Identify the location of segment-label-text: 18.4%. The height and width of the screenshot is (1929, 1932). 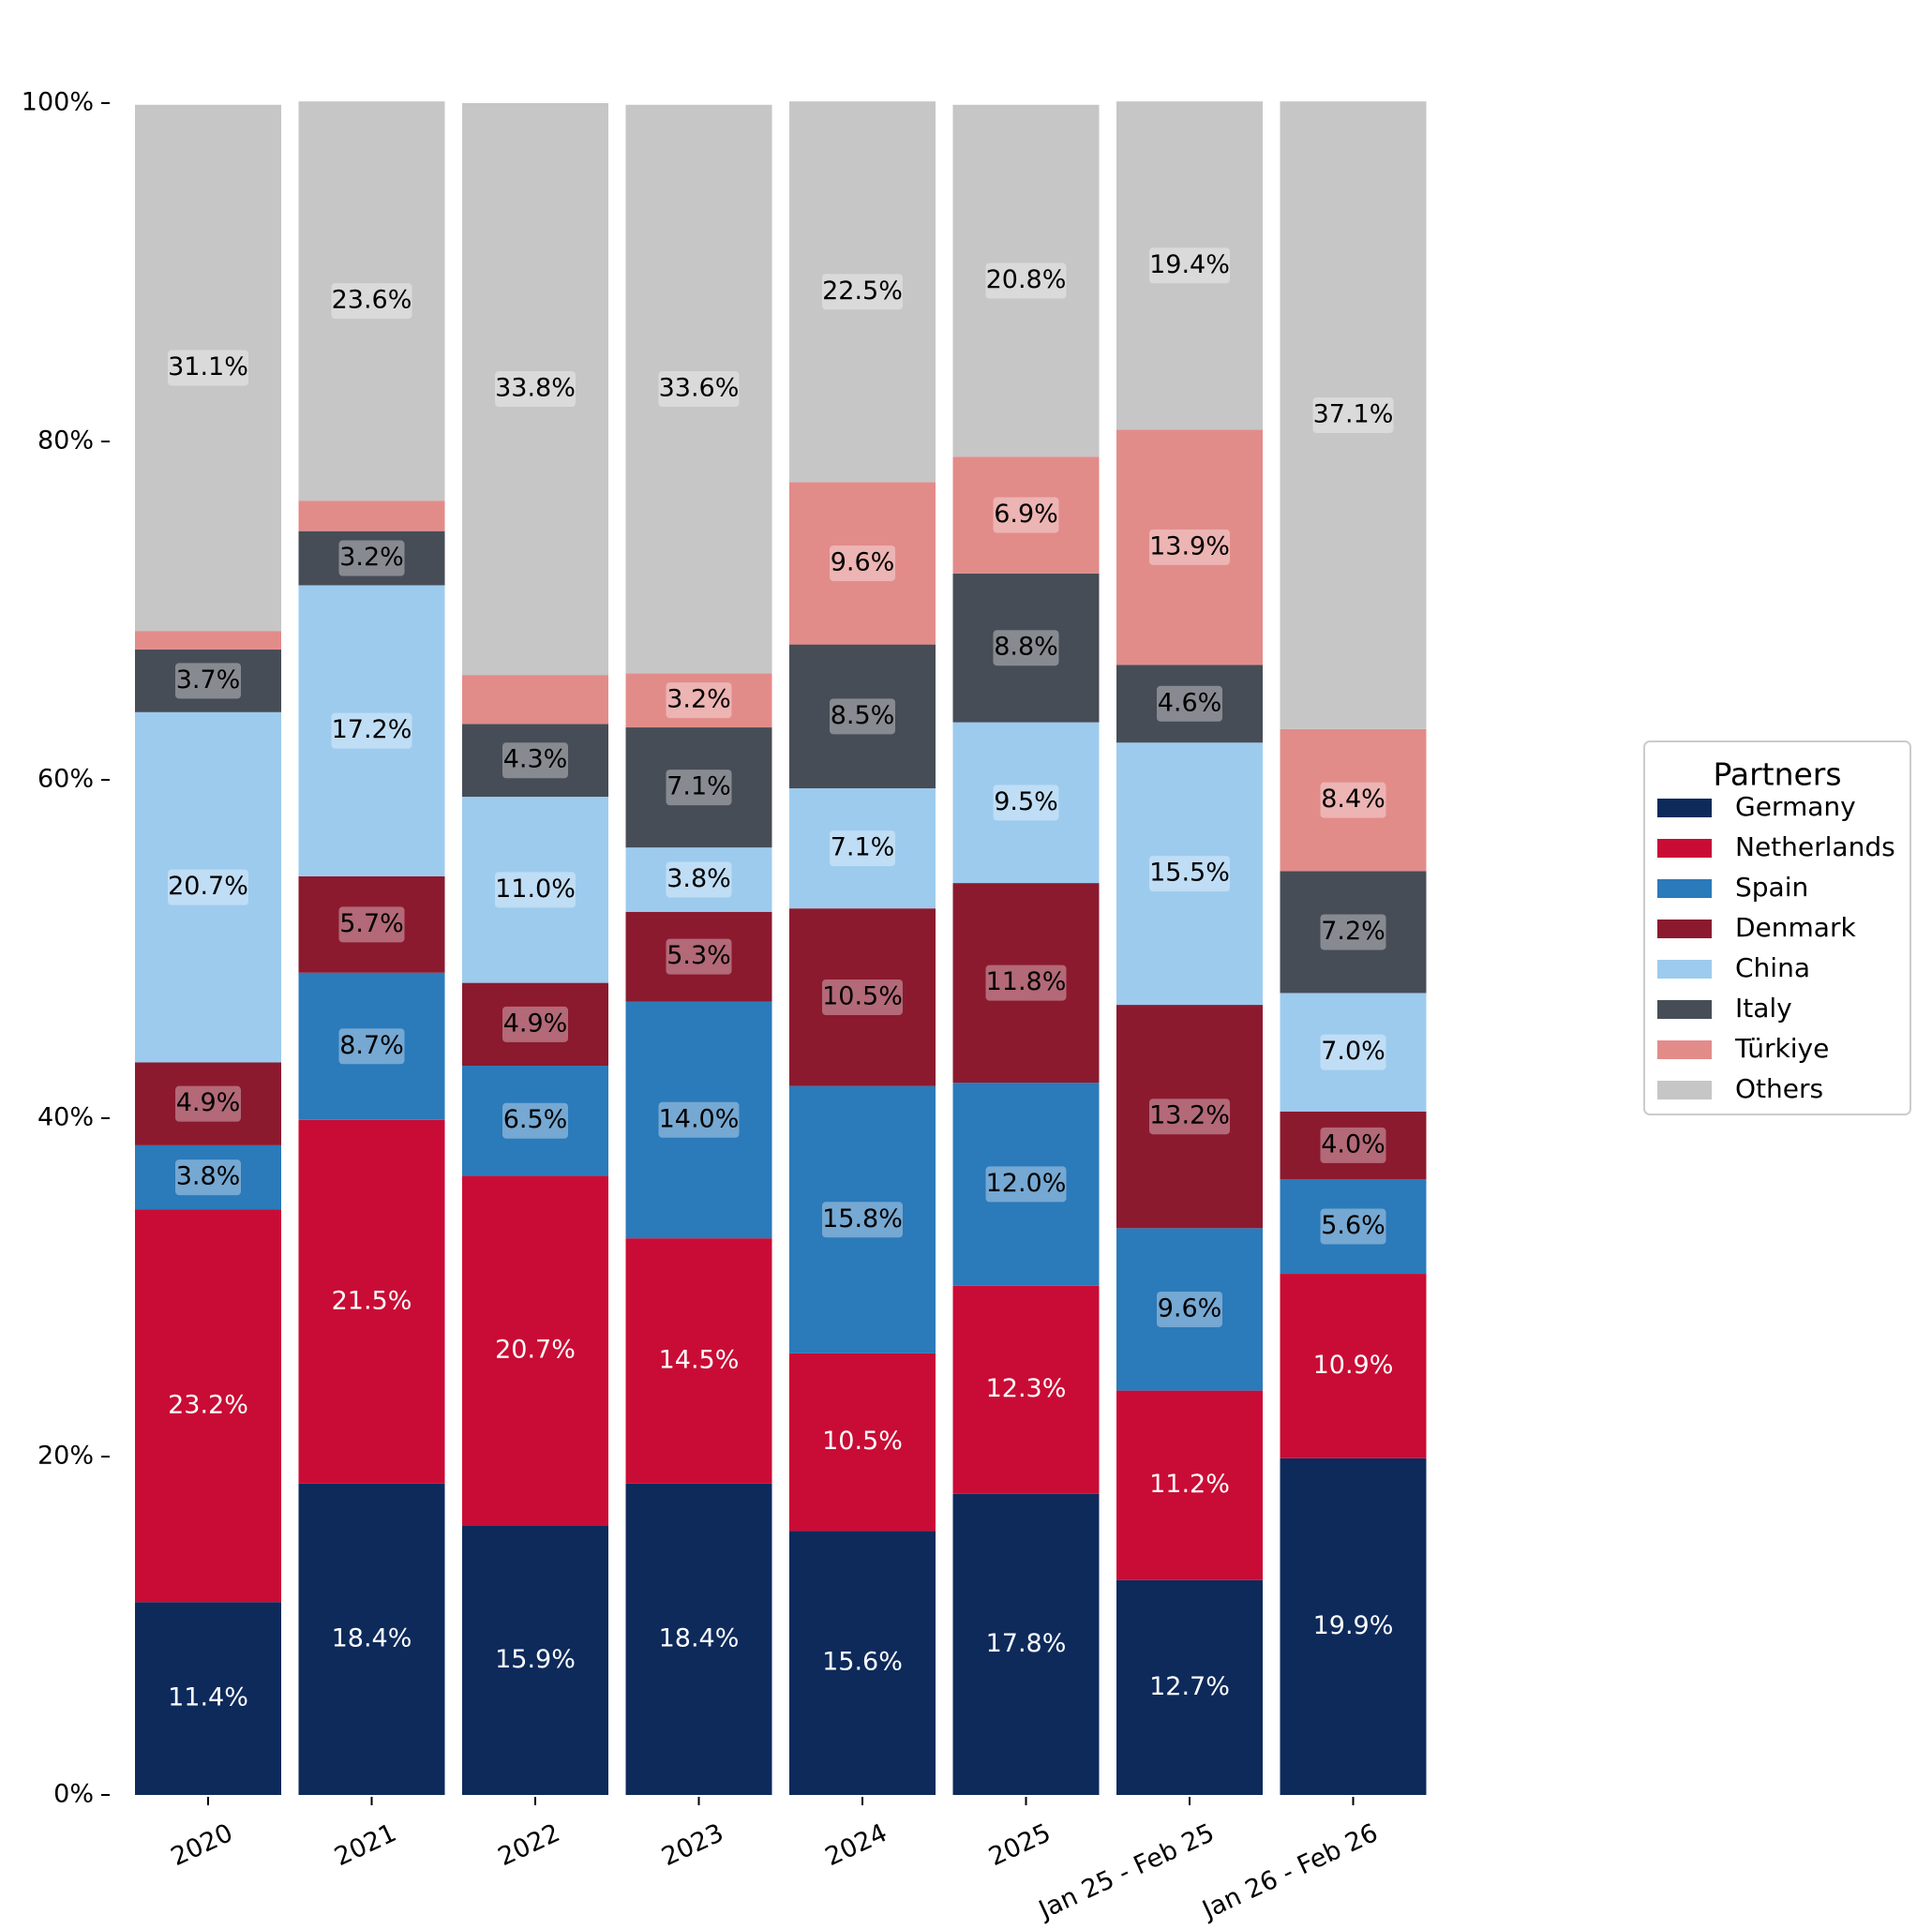
(700, 1637).